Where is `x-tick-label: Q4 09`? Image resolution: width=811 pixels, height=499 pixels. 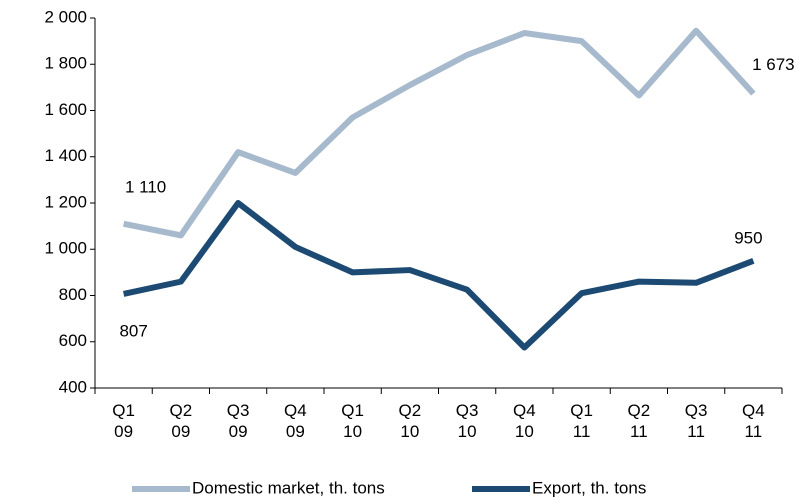 x-tick-label: Q4 09 is located at coordinates (295, 421).